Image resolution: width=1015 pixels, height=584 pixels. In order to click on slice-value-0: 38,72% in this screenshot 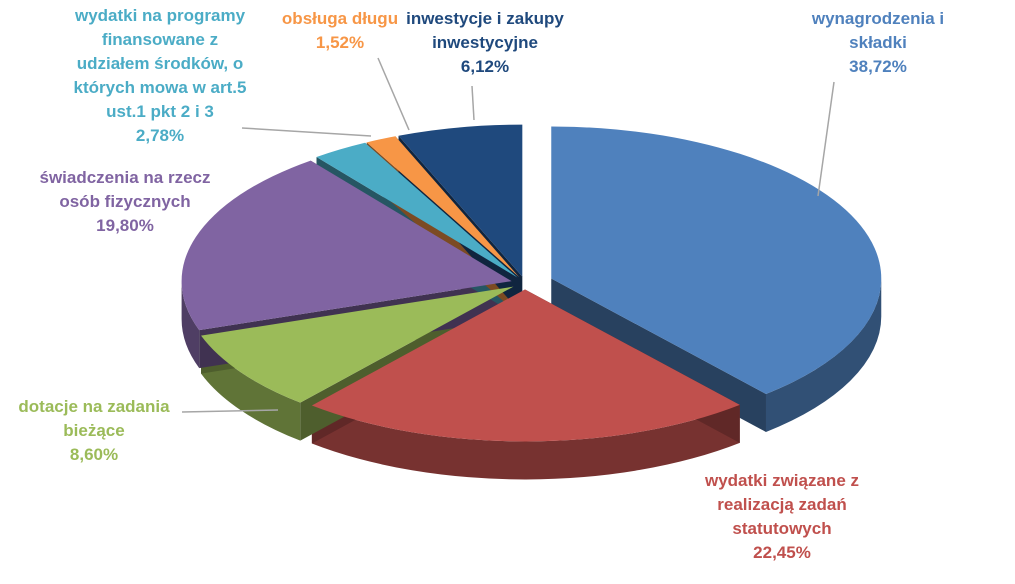, I will do `click(878, 66)`.